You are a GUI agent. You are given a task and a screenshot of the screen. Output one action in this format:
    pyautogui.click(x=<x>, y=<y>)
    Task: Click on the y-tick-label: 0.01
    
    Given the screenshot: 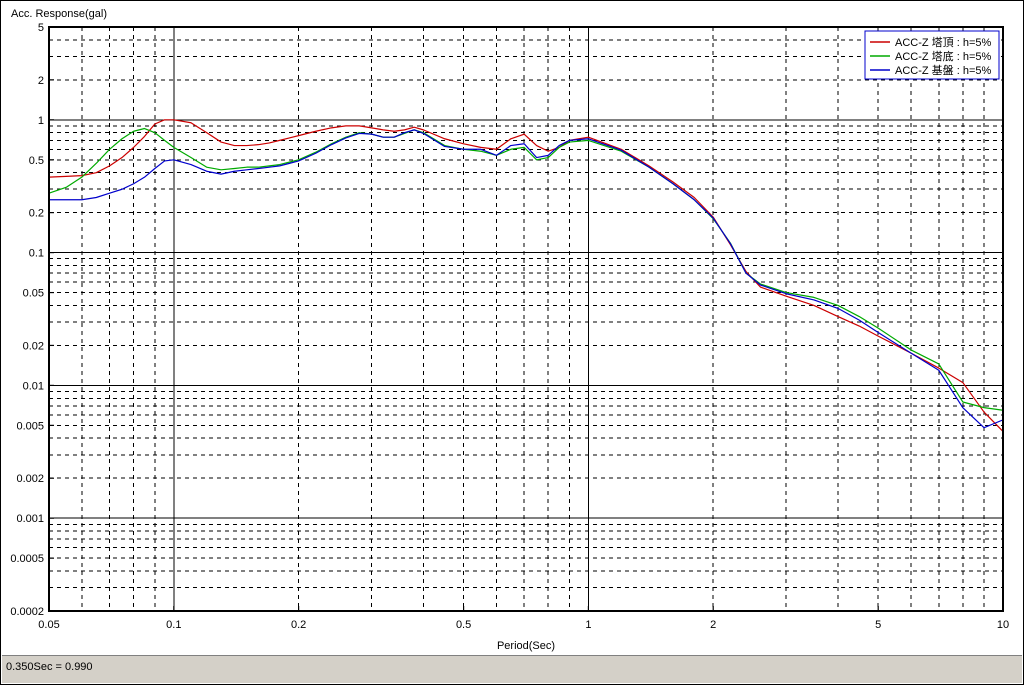 What is the action you would take?
    pyautogui.click(x=33, y=386)
    